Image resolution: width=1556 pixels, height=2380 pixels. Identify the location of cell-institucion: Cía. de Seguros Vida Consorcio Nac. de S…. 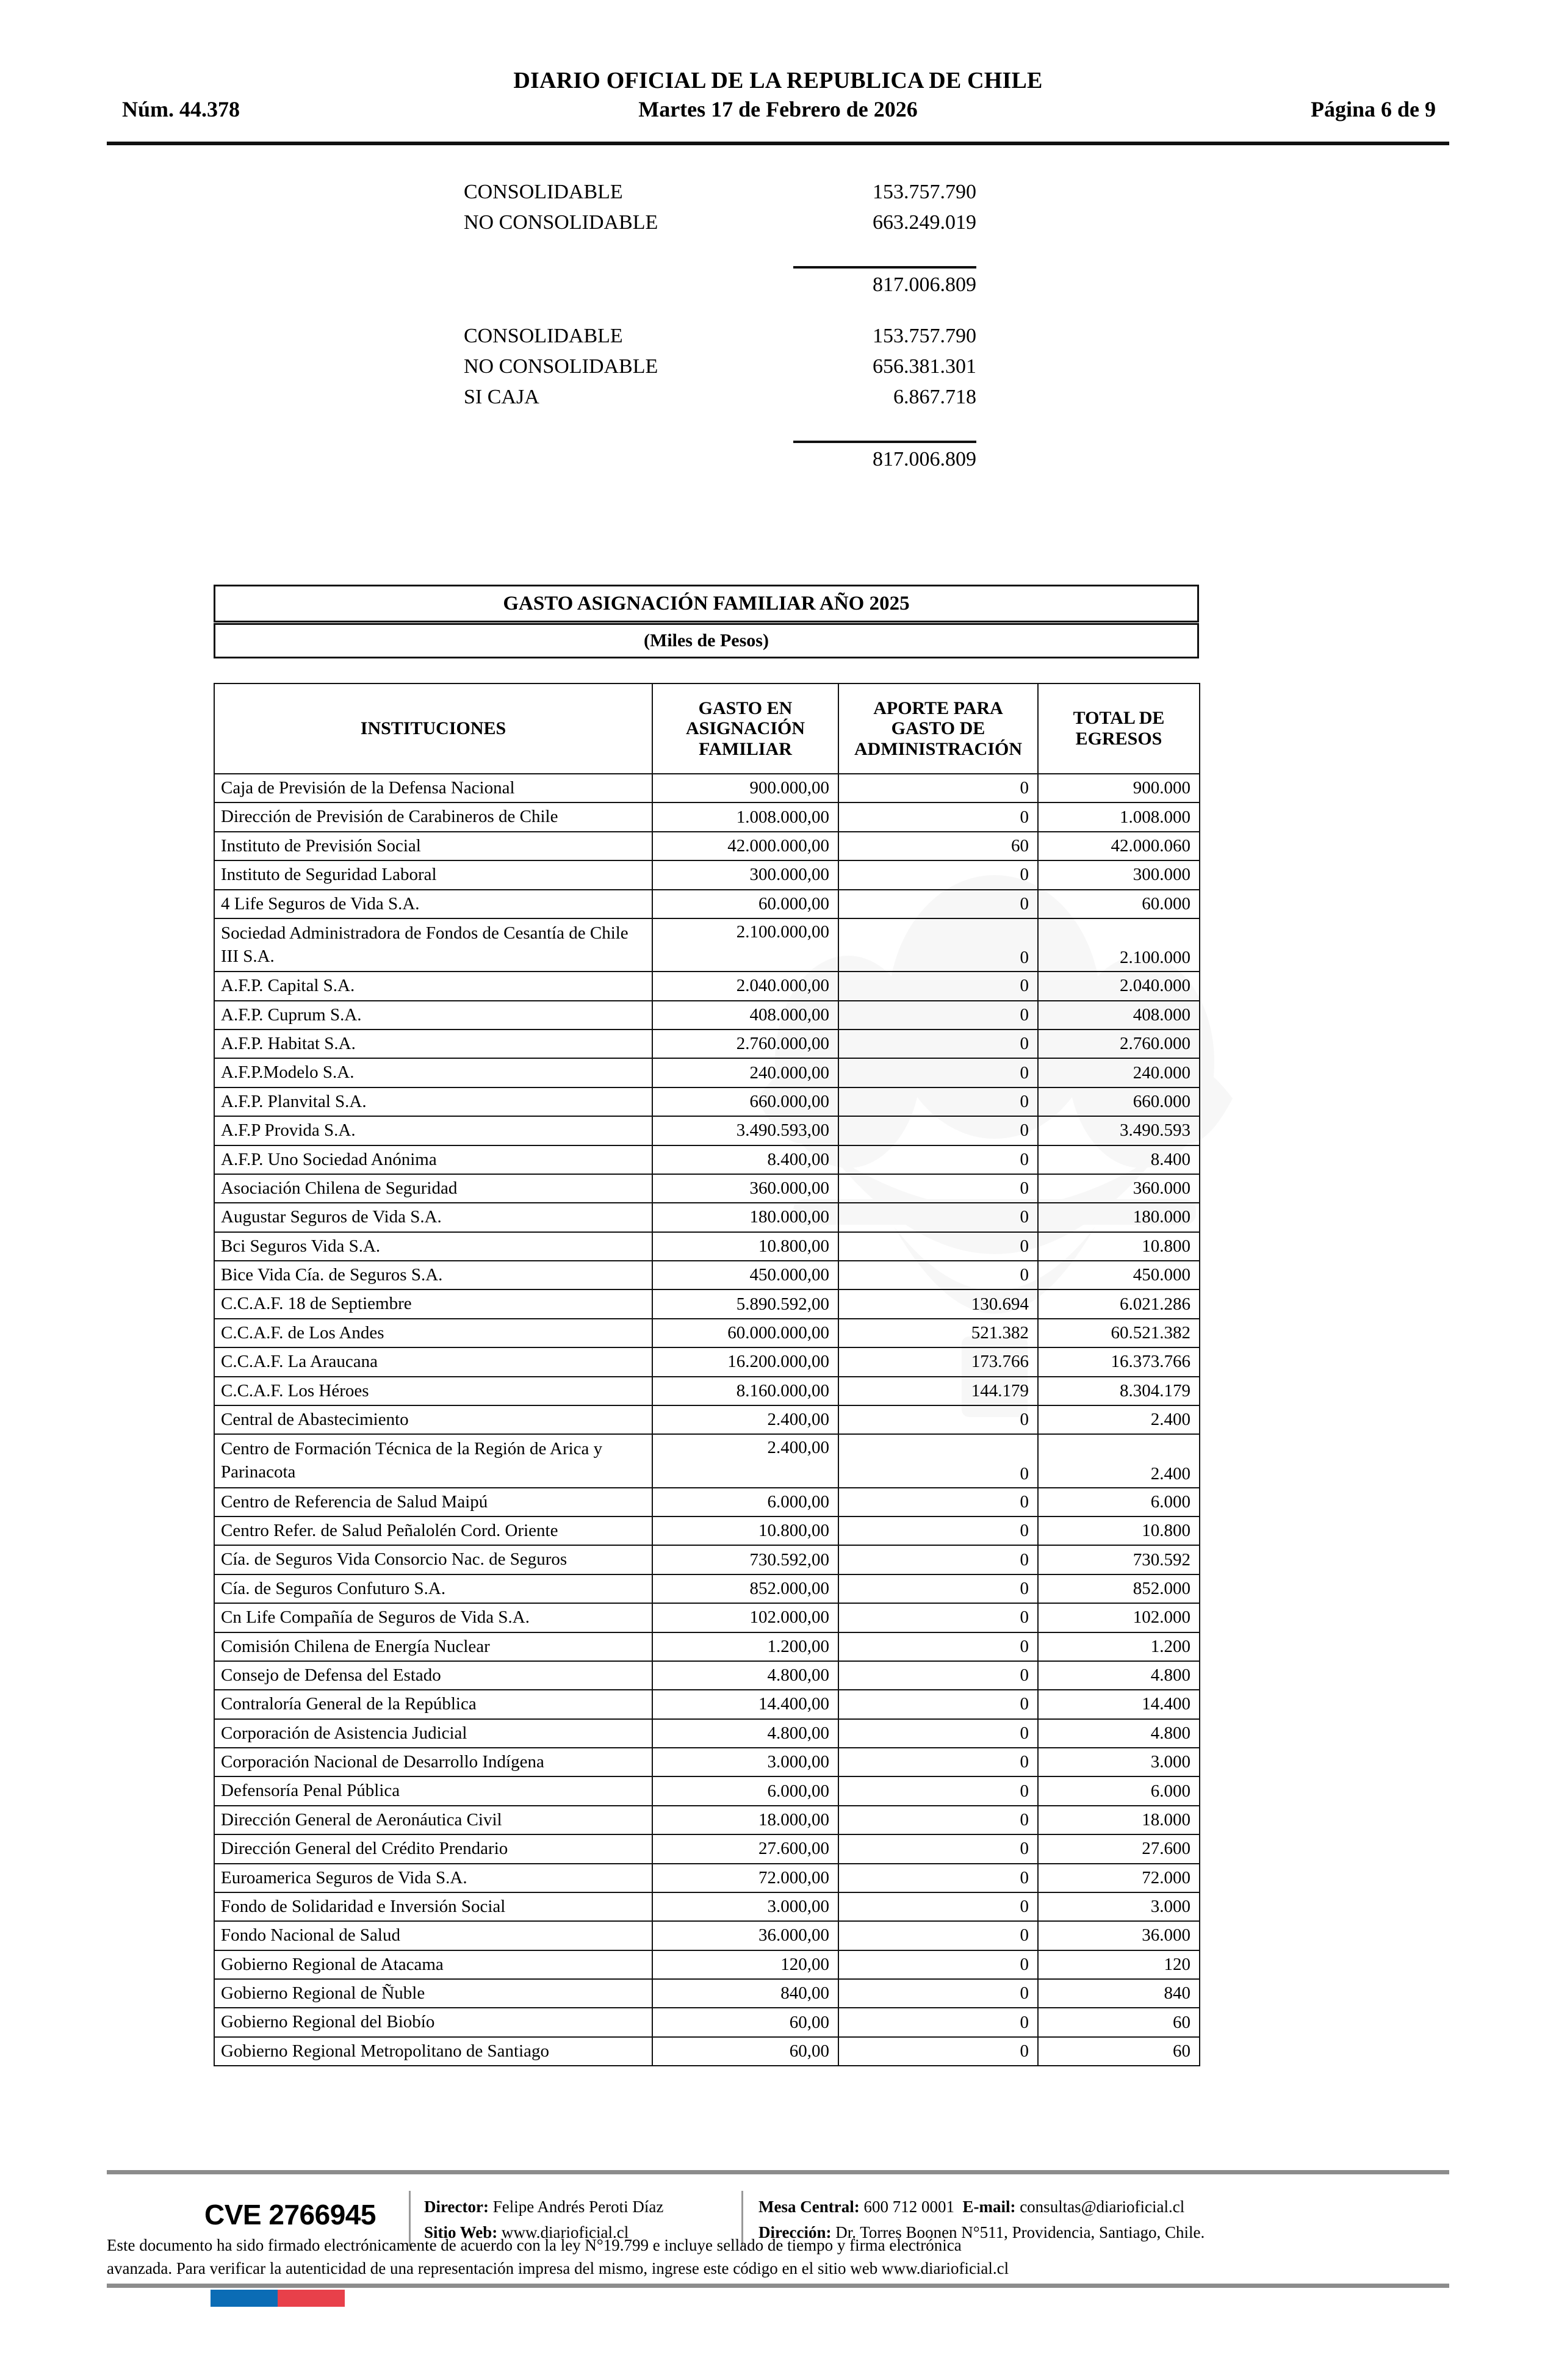
(434, 1560).